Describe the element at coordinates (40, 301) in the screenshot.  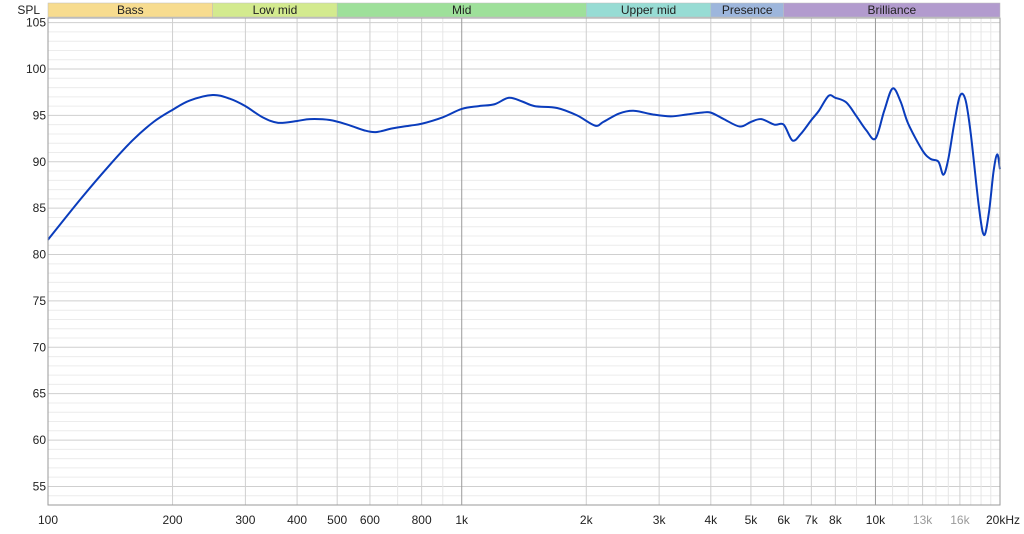
I see `y-tick-label: 75` at that location.